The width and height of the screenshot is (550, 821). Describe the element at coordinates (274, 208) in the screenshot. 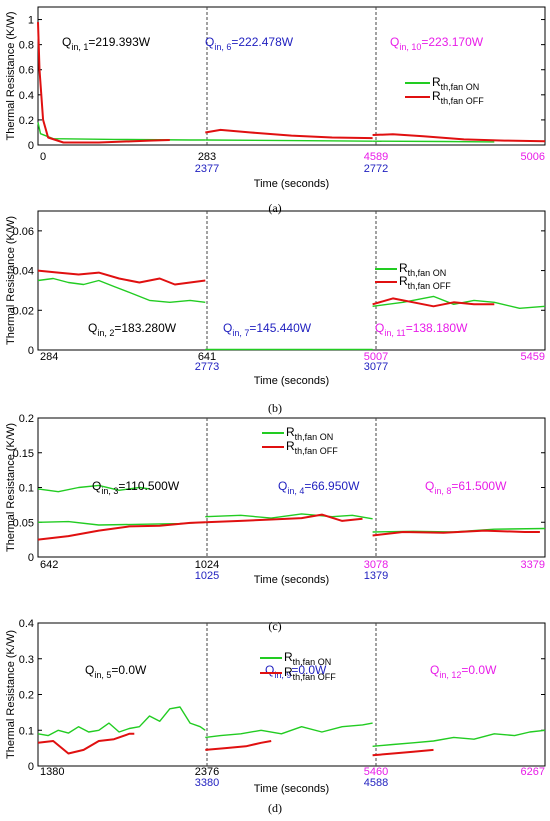

I see `panel-caption: (a)` at that location.